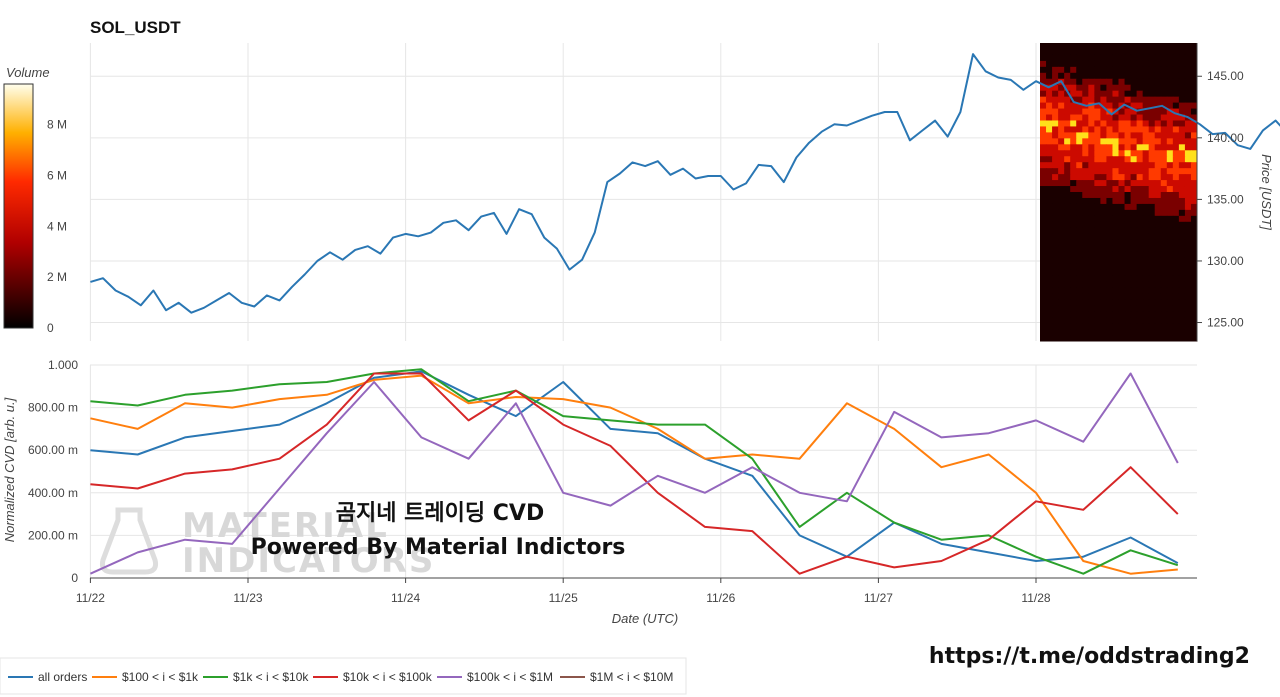 The height and width of the screenshot is (697, 1280). Describe the element at coordinates (631, 677) in the screenshot. I see `legend-label: $1M < i < $10M` at that location.